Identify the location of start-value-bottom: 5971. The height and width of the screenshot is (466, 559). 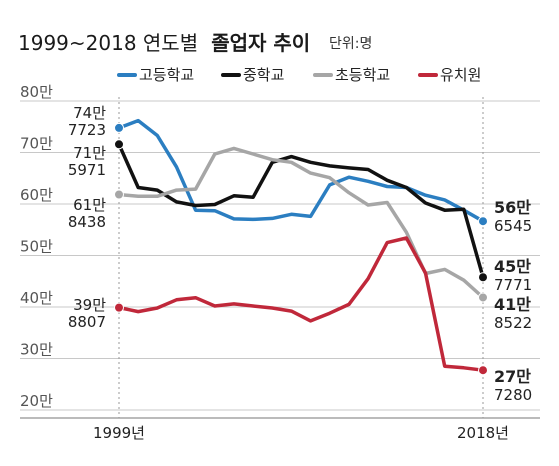
(87, 170).